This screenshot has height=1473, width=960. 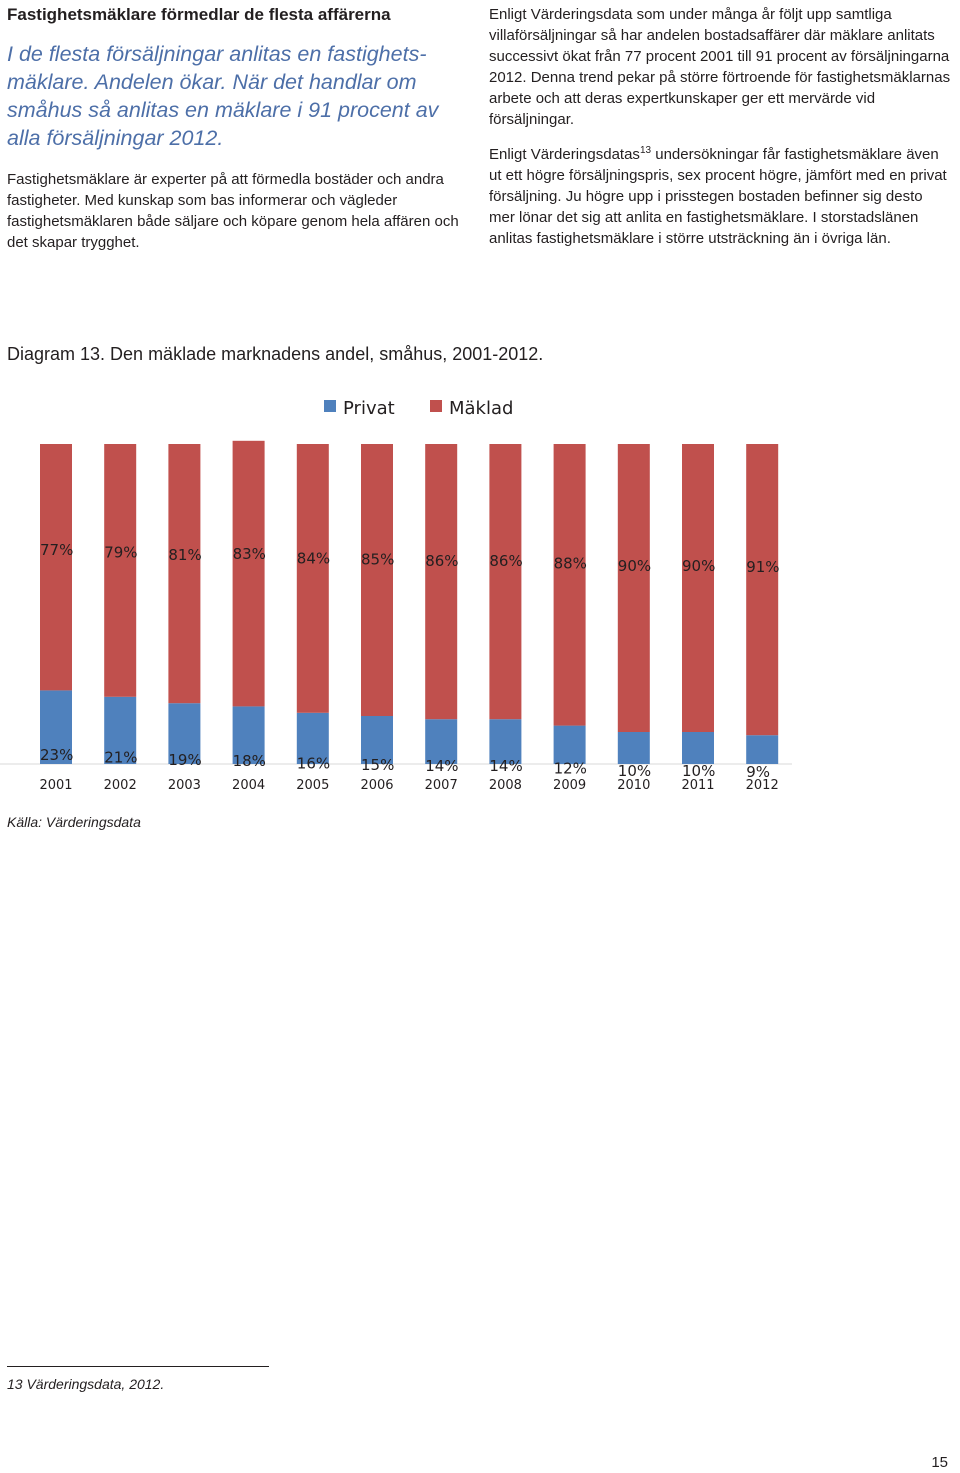 I want to click on bar-maklad-2011, so click(x=698, y=588).